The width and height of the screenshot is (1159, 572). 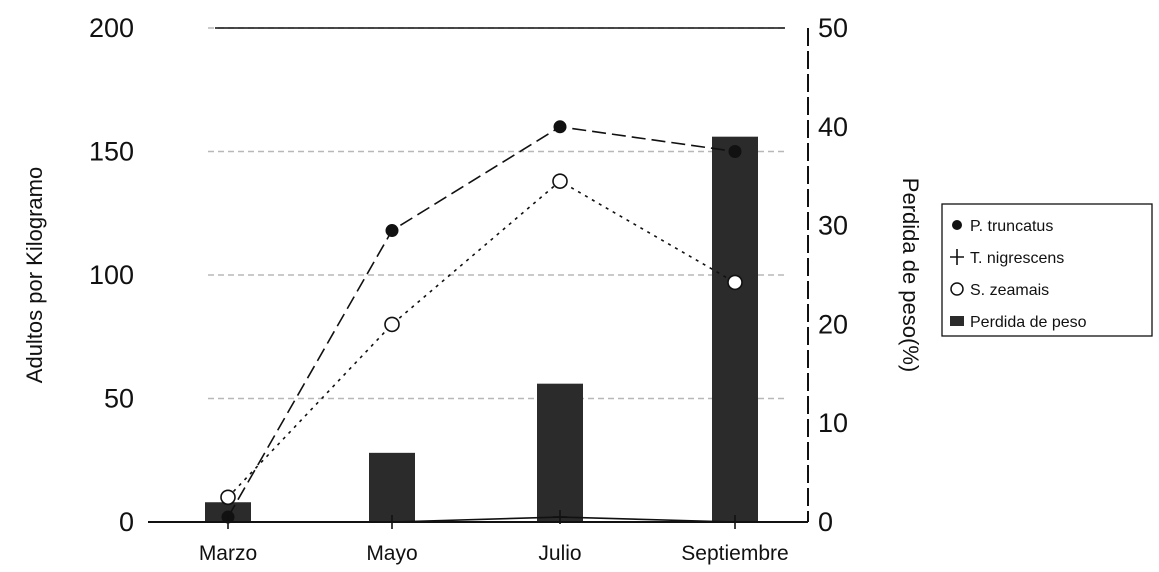 What do you see at coordinates (833, 226) in the screenshot?
I see `y-right-tick-label: 30` at bounding box center [833, 226].